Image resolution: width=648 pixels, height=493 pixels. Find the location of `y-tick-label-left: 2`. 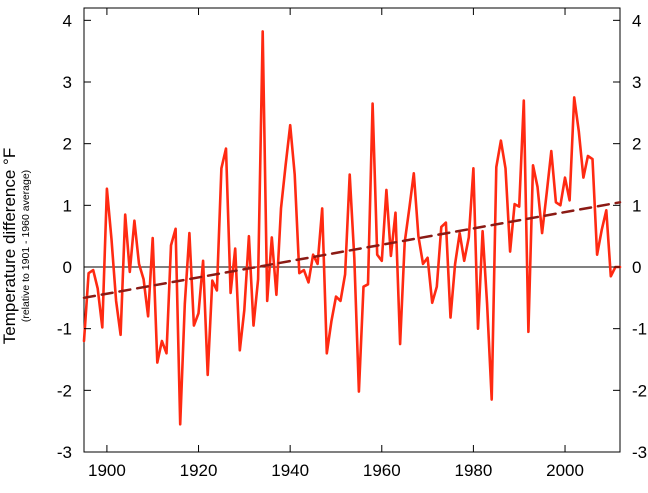

y-tick-label-left: 2 is located at coordinates (67, 144).